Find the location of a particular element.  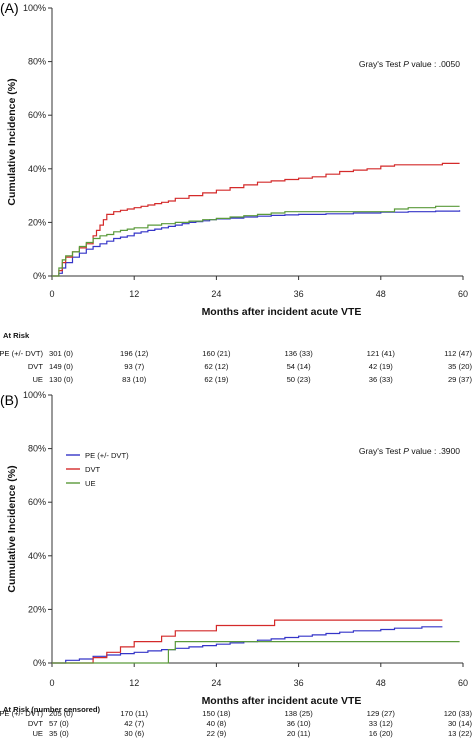

at-risk-value: 42 (7) is located at coordinates (134, 723).